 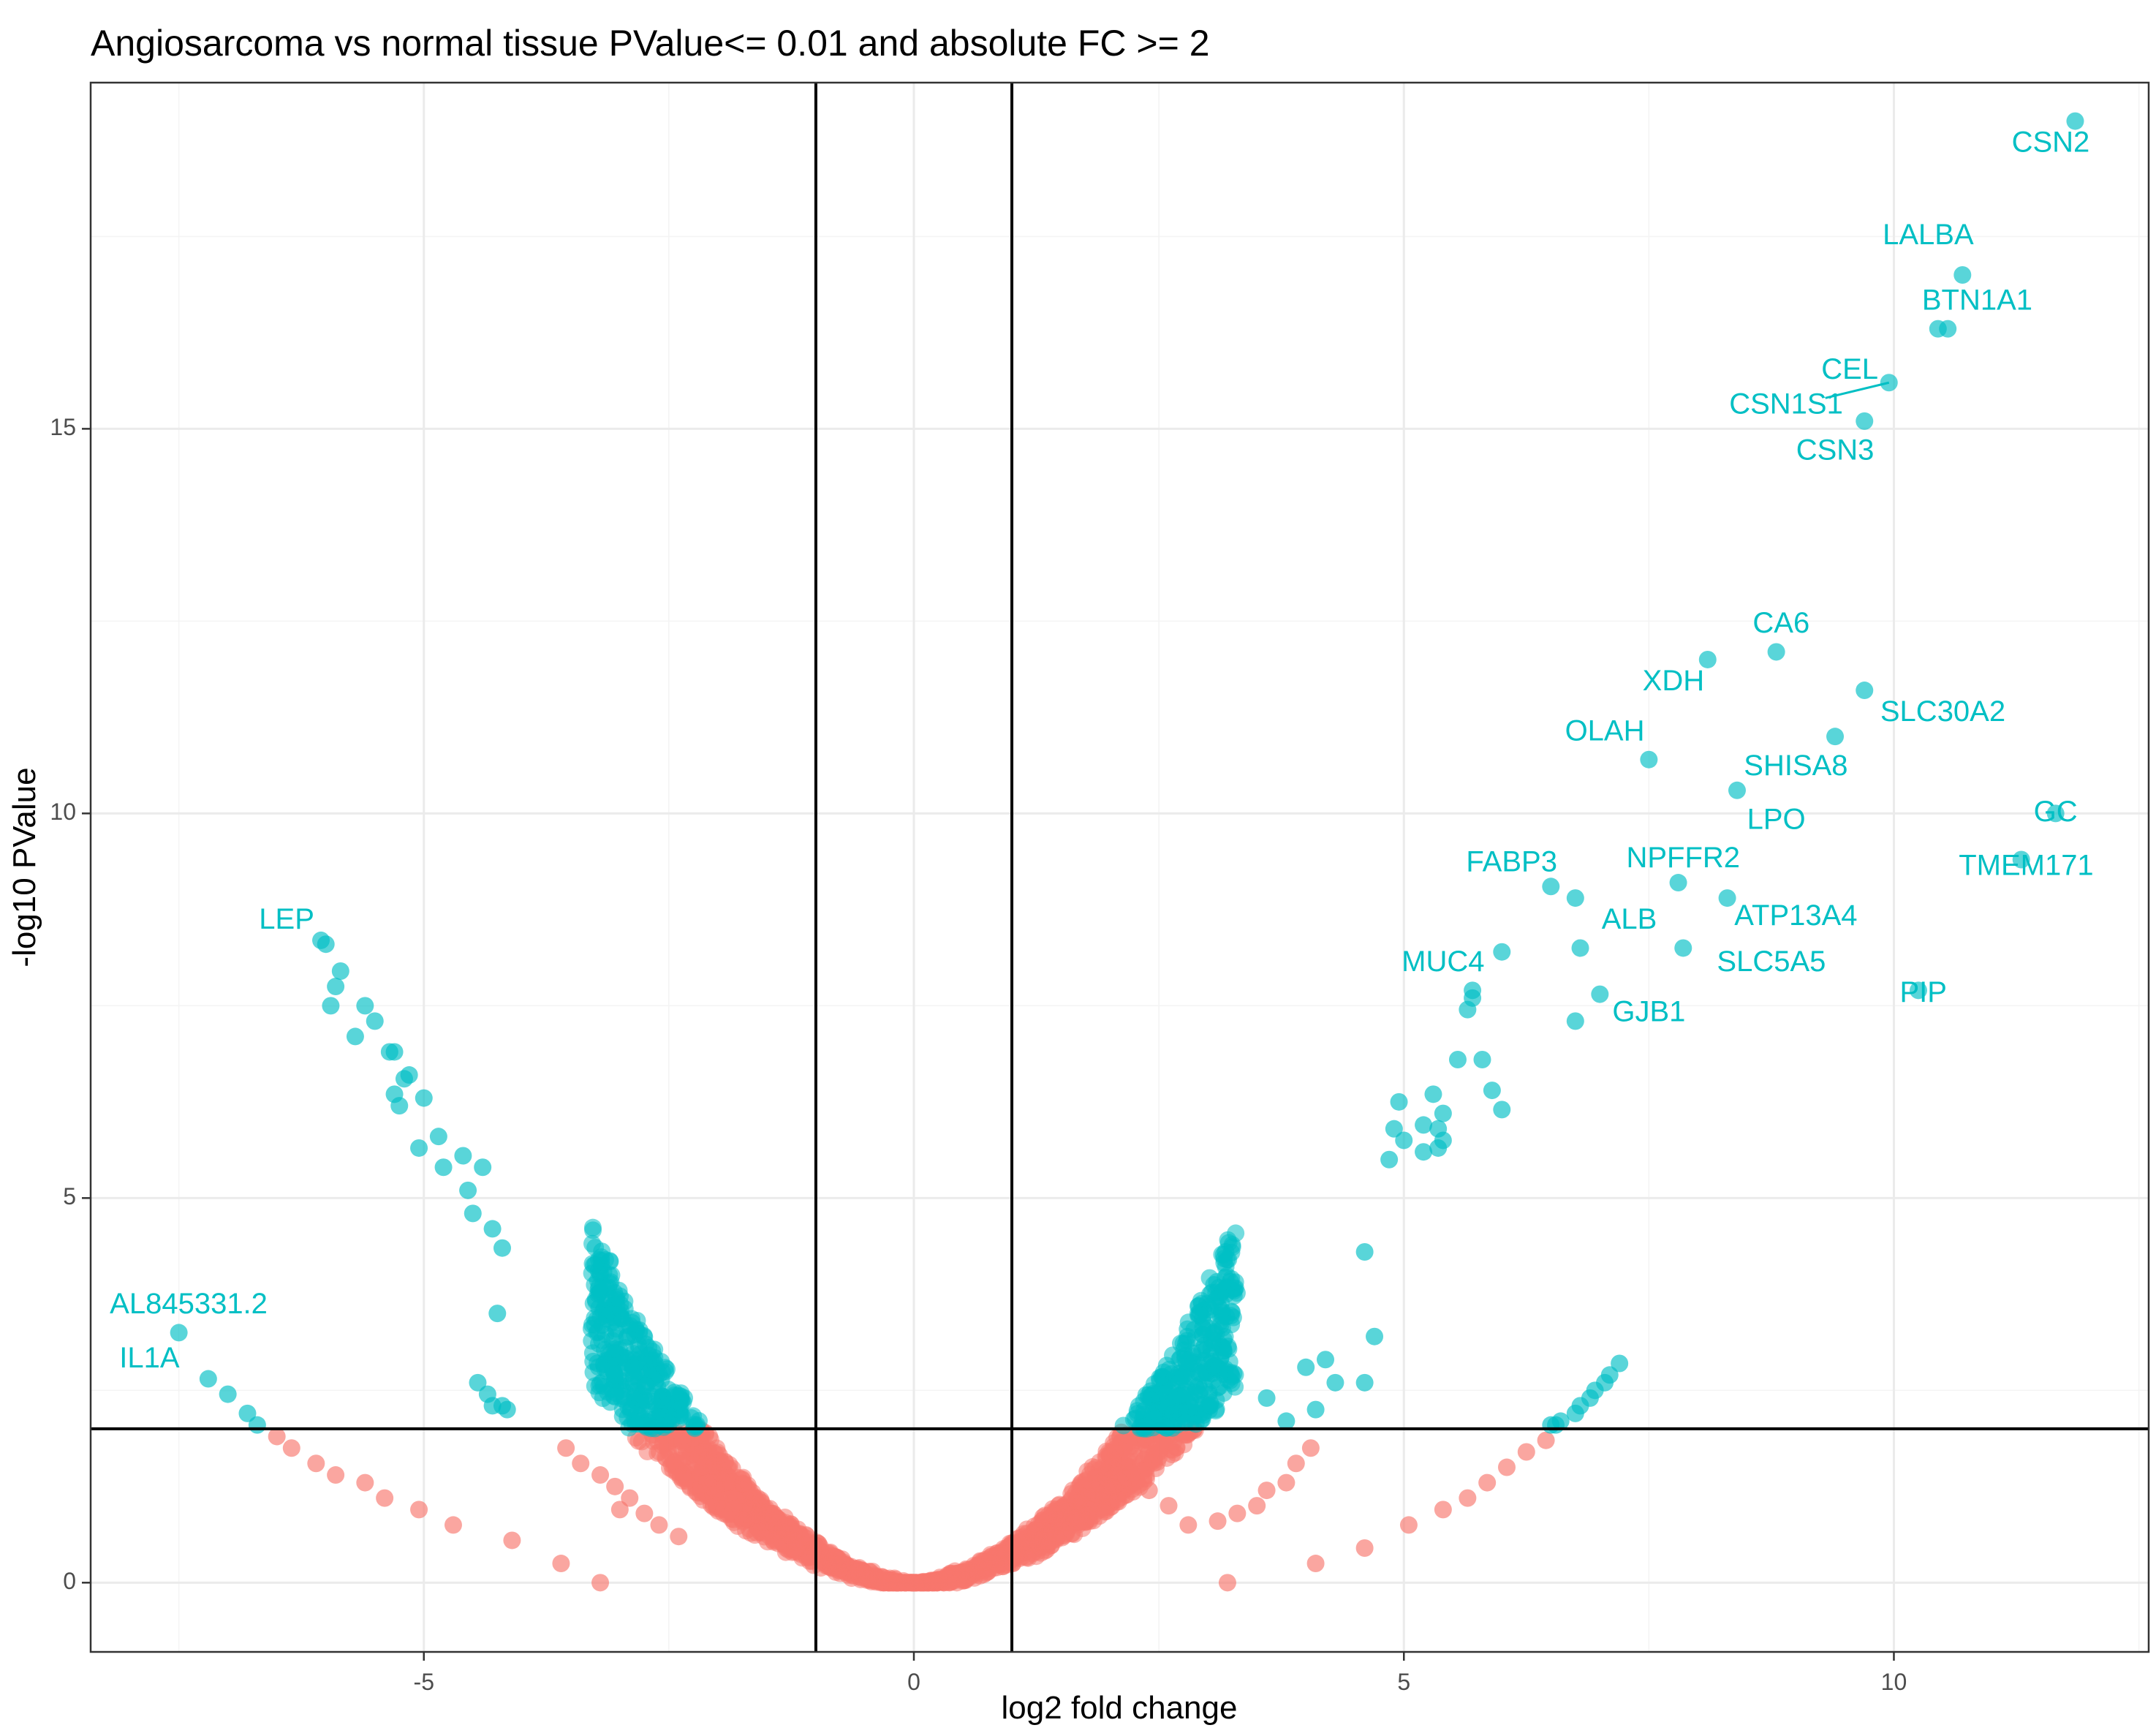 What do you see at coordinates (2051, 143) in the screenshot?
I see `gene-label: CSN2` at bounding box center [2051, 143].